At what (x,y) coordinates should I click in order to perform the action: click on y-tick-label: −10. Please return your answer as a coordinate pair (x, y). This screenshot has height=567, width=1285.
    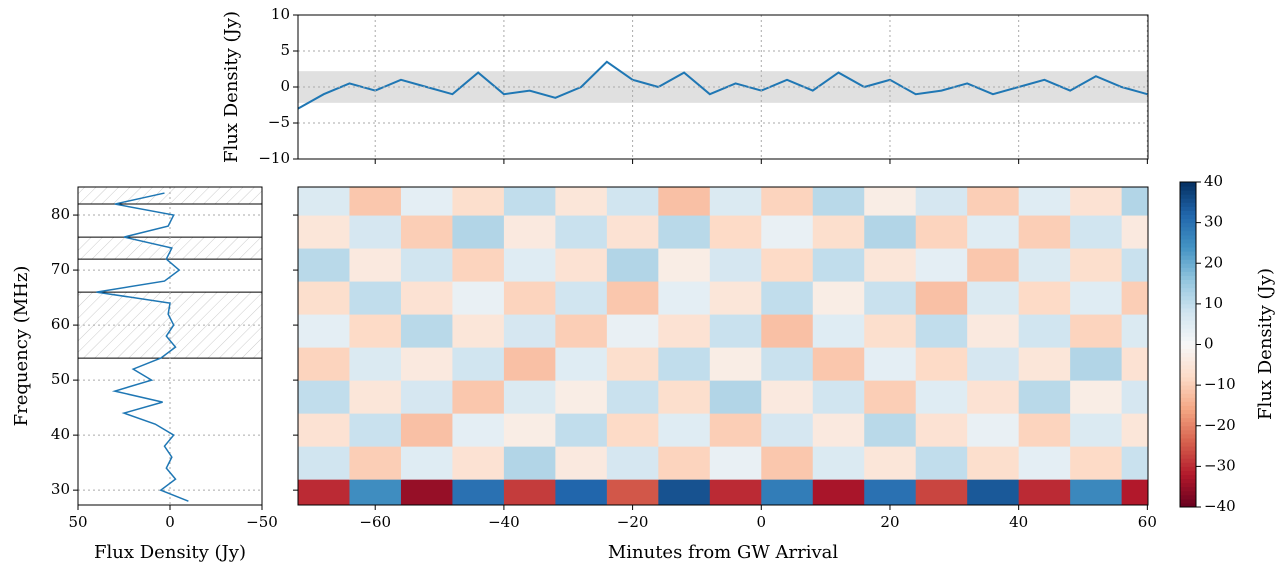
    Looking at the image, I should click on (274, 158).